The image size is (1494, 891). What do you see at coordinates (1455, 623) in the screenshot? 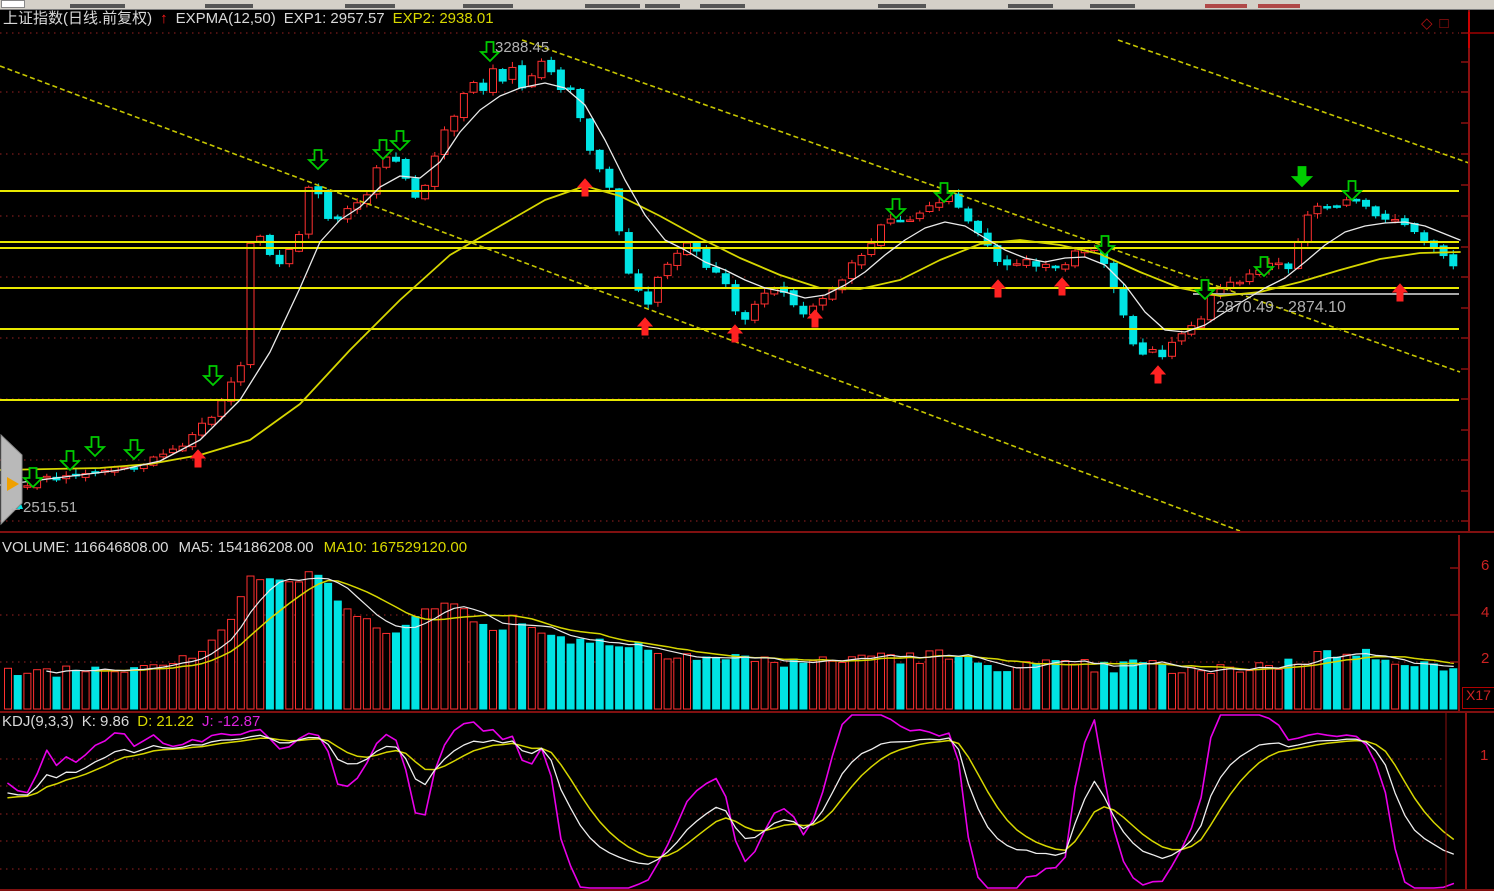
I see `volume-axis` at bounding box center [1455, 623].